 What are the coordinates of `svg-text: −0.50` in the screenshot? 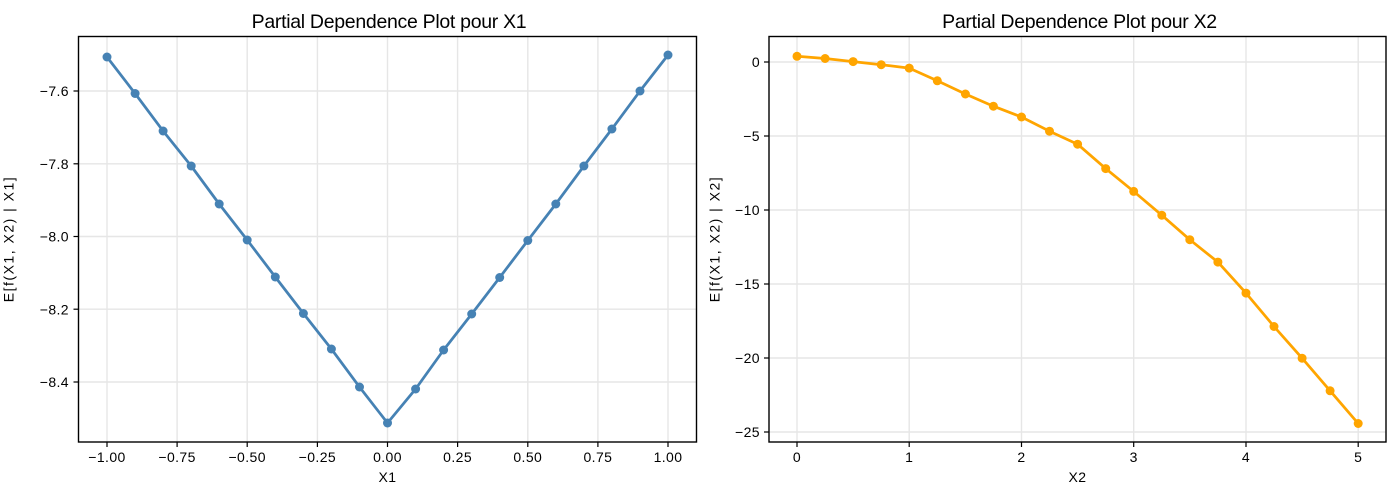 It's located at (246, 457).